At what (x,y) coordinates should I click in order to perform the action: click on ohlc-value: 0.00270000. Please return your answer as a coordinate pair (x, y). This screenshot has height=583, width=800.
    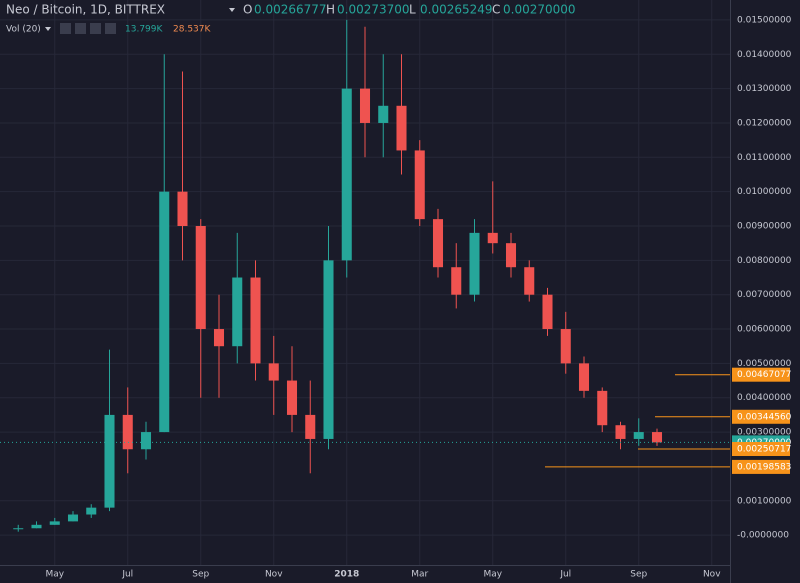
    Looking at the image, I should click on (539, 10).